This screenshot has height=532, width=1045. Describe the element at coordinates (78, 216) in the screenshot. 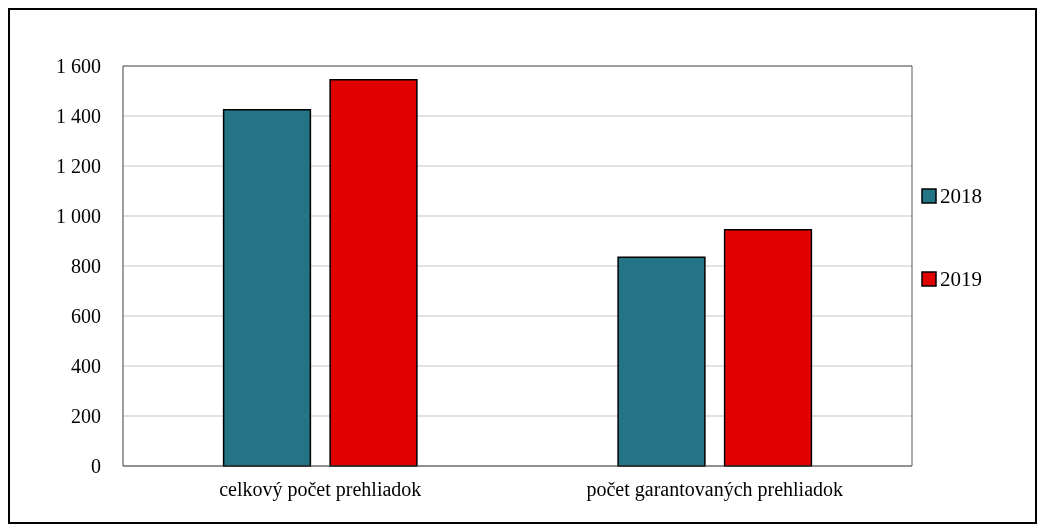

I see `y-tick-label: 1 000` at that location.